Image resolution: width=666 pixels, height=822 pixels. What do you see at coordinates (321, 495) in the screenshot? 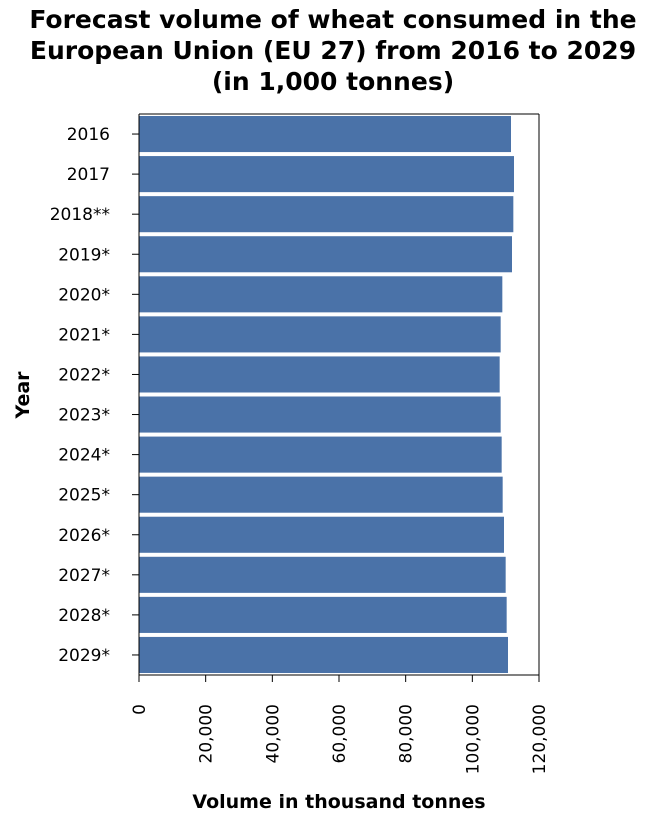
I see `bar-2025` at bounding box center [321, 495].